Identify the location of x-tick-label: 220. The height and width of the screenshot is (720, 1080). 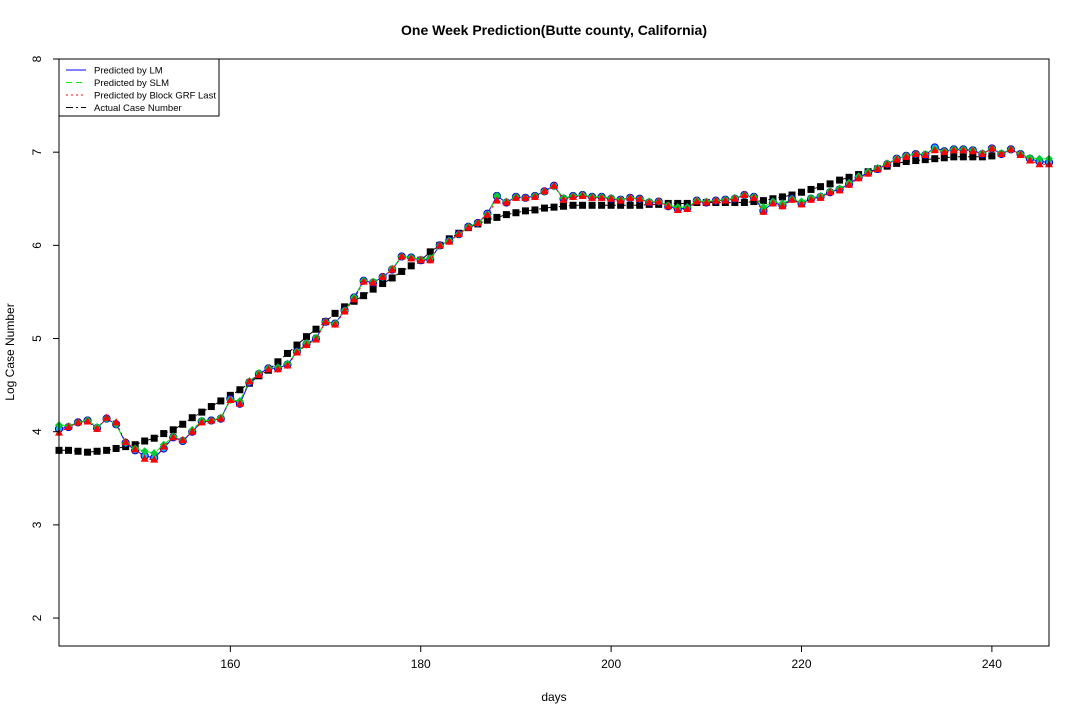
(801, 664).